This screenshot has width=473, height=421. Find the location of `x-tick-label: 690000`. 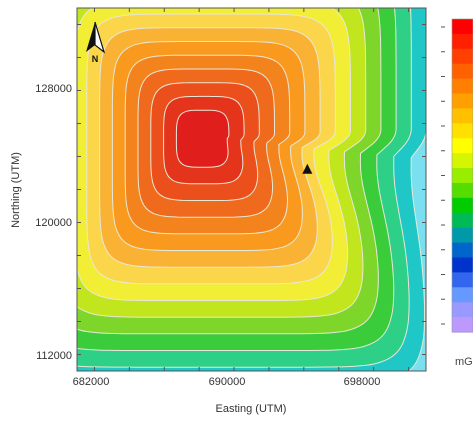

x-tick-label: 690000 is located at coordinates (227, 382).